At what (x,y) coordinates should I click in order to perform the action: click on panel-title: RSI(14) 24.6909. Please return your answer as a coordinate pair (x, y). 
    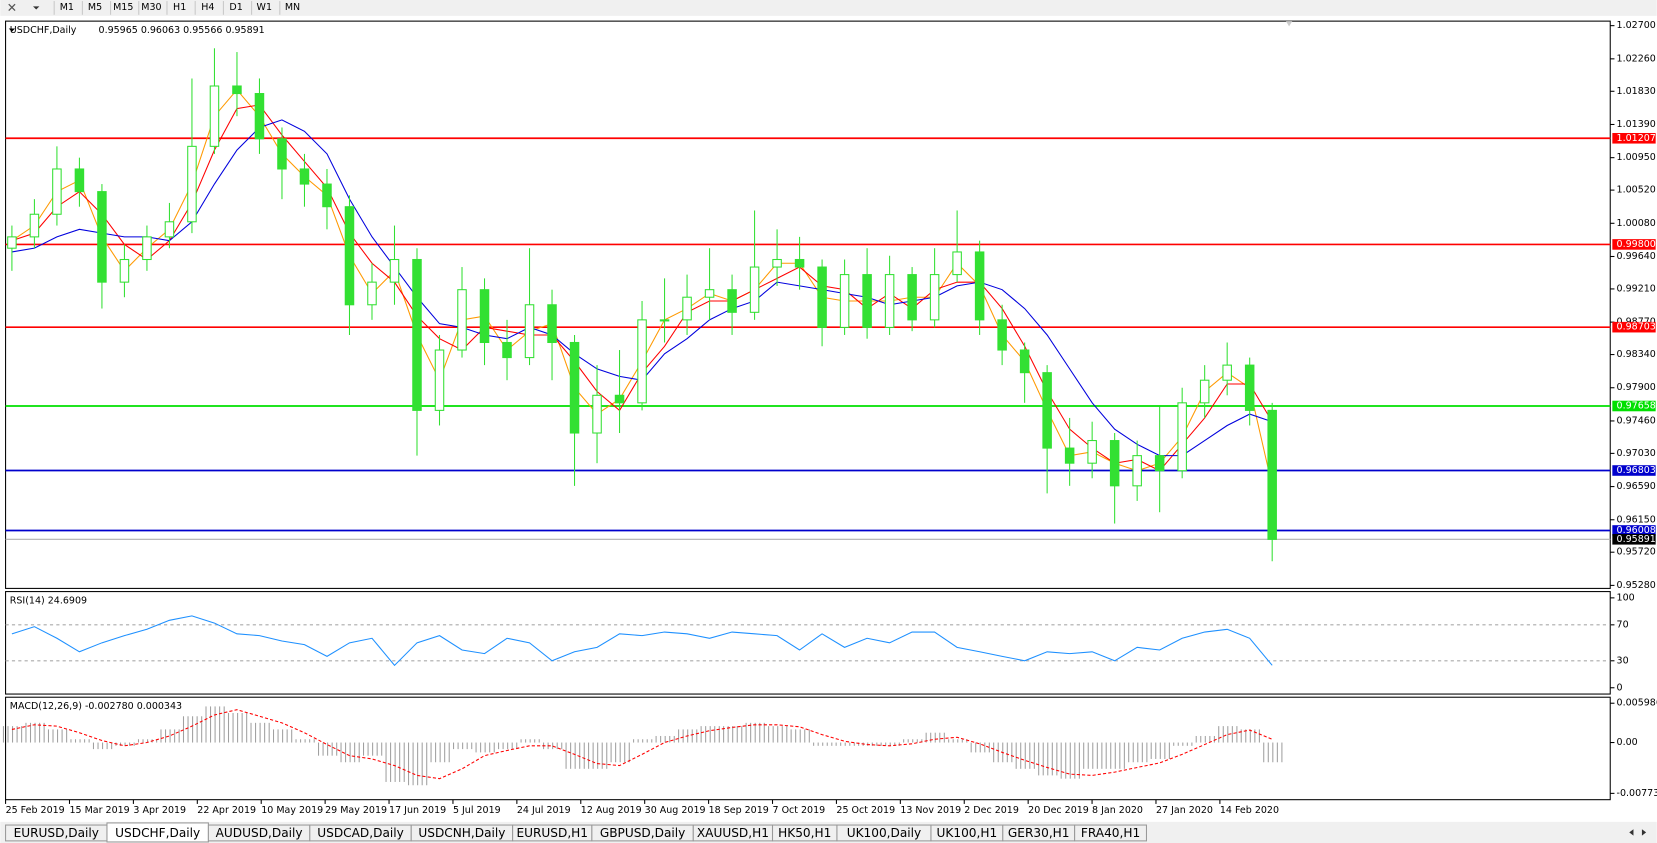
    Looking at the image, I should click on (48, 601).